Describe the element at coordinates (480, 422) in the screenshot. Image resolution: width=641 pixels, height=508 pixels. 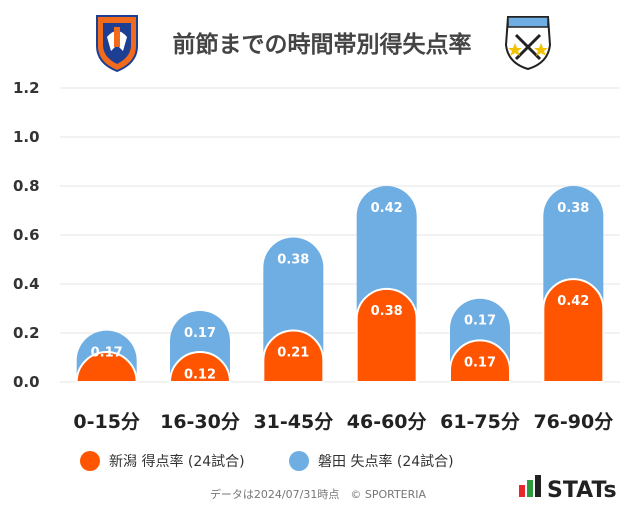
I see `x-tick-label: 61-75分` at that location.